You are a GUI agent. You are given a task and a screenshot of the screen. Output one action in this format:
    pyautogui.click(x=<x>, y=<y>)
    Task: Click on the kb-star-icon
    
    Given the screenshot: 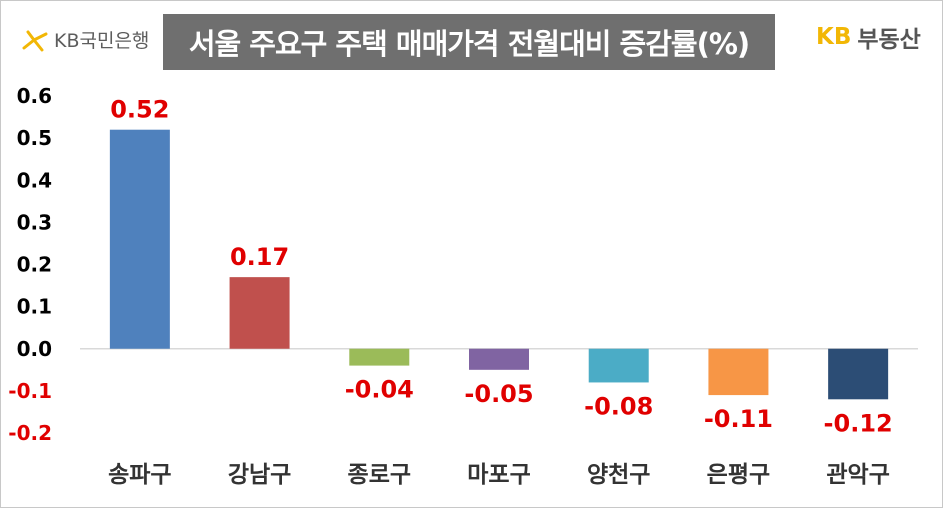 What is the action you would take?
    pyautogui.click(x=35, y=40)
    